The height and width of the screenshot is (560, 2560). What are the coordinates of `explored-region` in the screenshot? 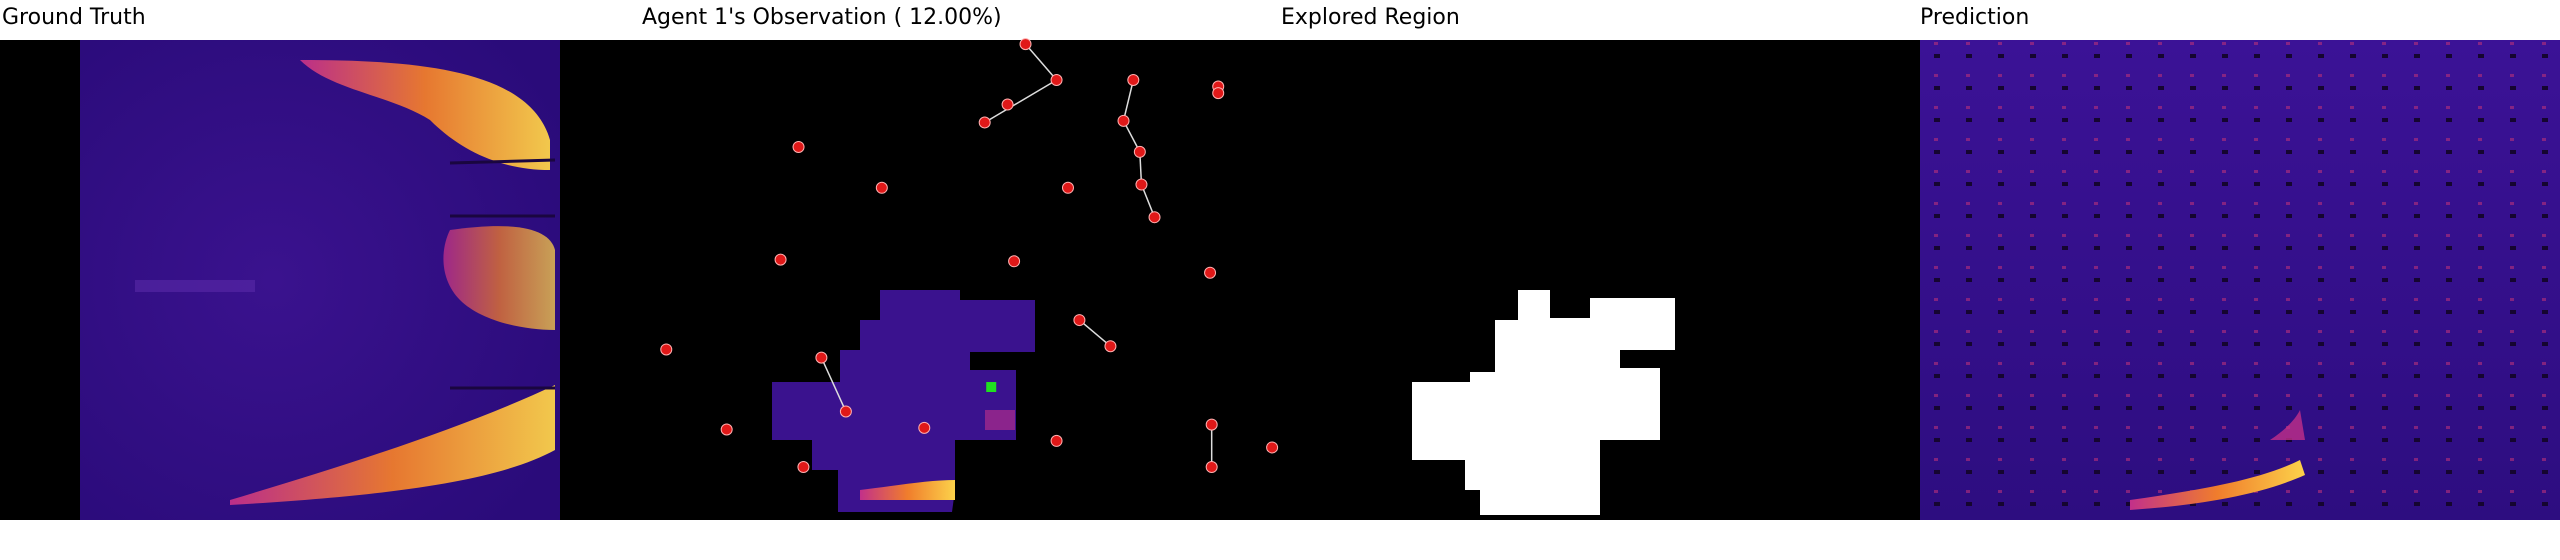 It's located at (1543, 402).